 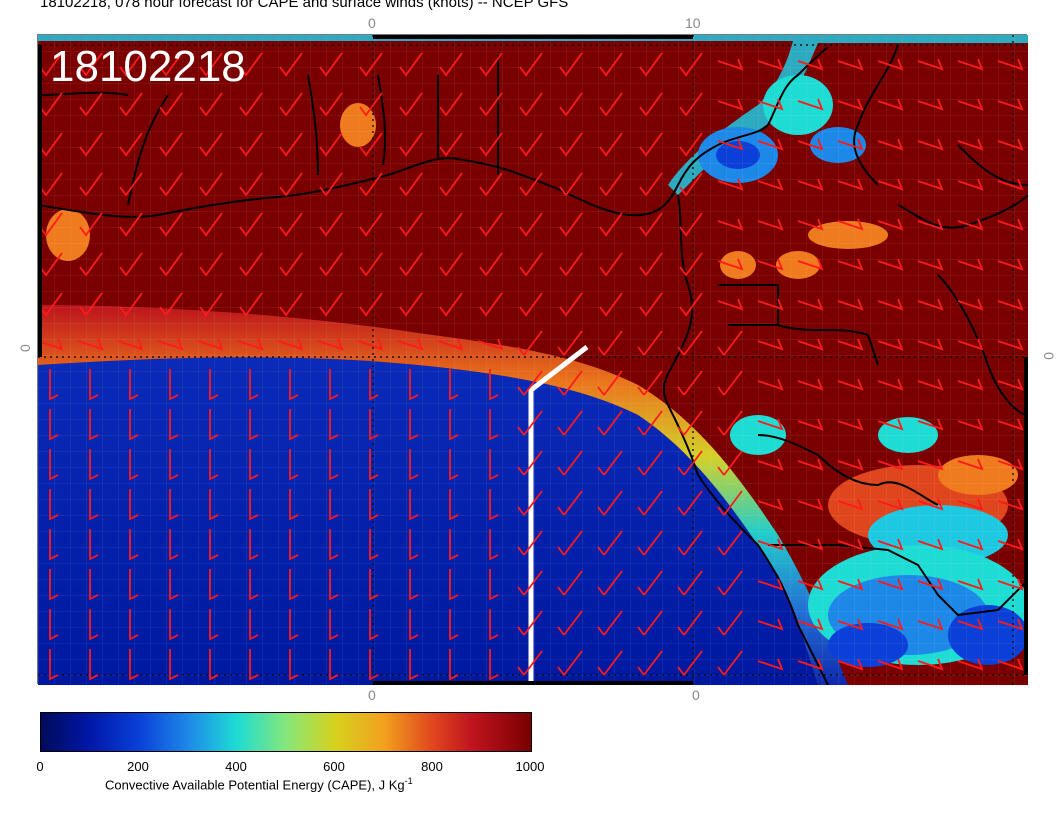 What do you see at coordinates (533, 37) in the screenshot?
I see `top-edge-bar` at bounding box center [533, 37].